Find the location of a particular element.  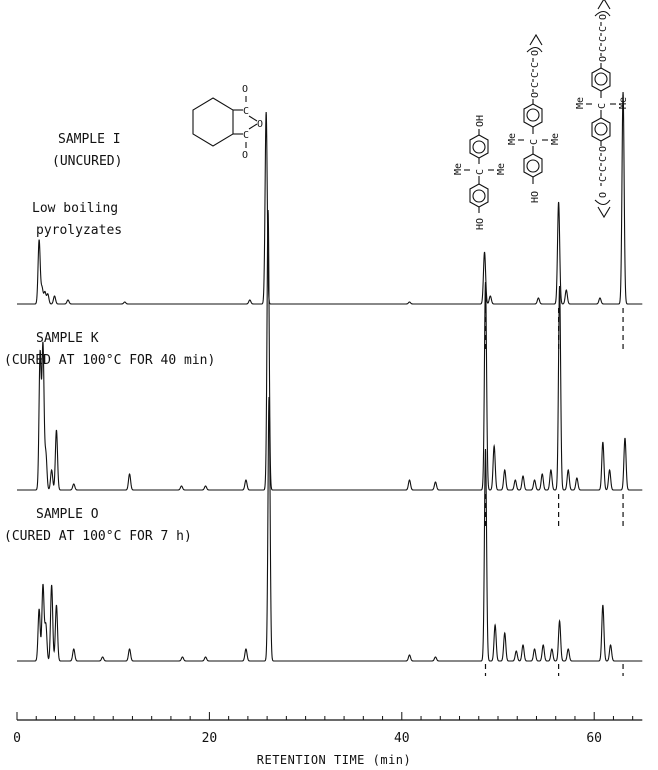

di-bottom-ether-o: O is located at coordinates (603, 149).